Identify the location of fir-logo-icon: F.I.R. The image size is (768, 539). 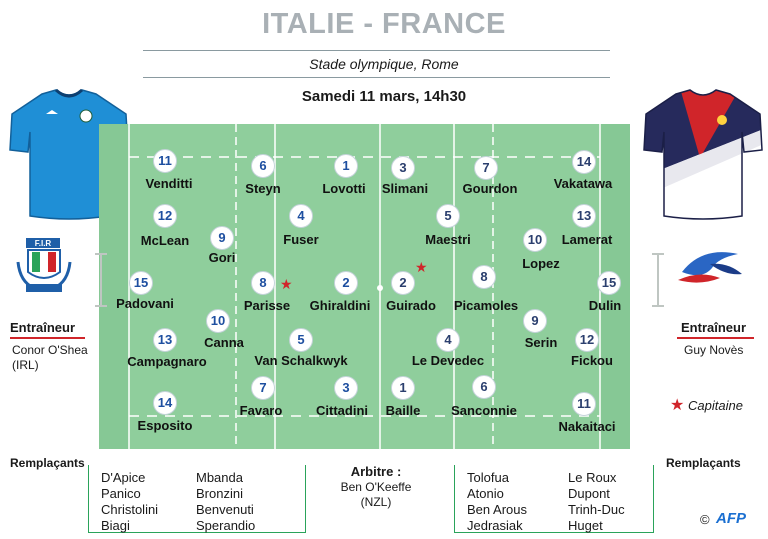
(44, 265).